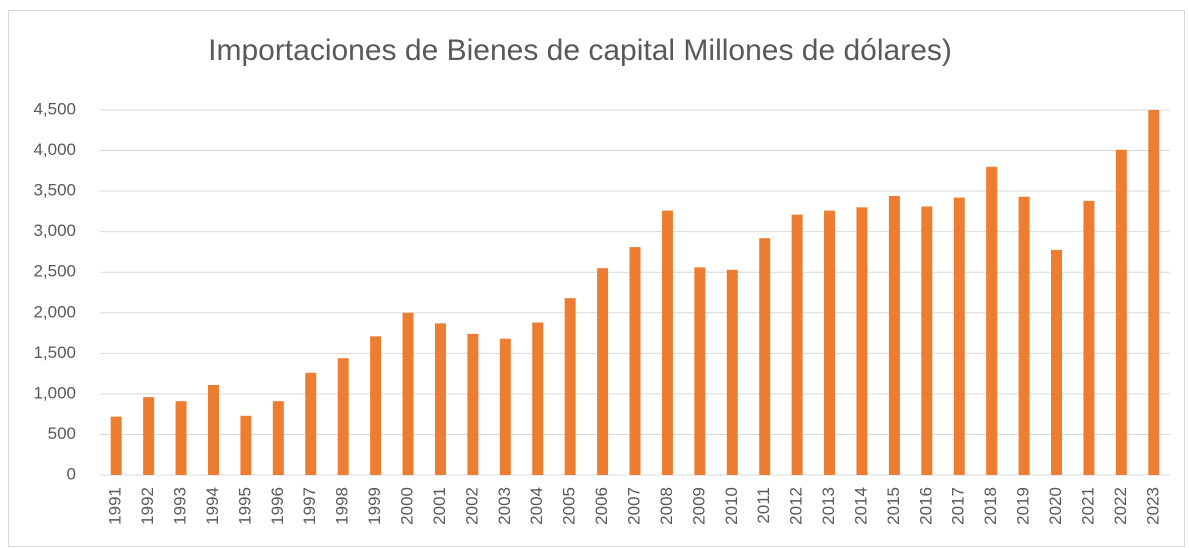 The image size is (1189, 548). I want to click on y-tick-label: 500, so click(62, 433).